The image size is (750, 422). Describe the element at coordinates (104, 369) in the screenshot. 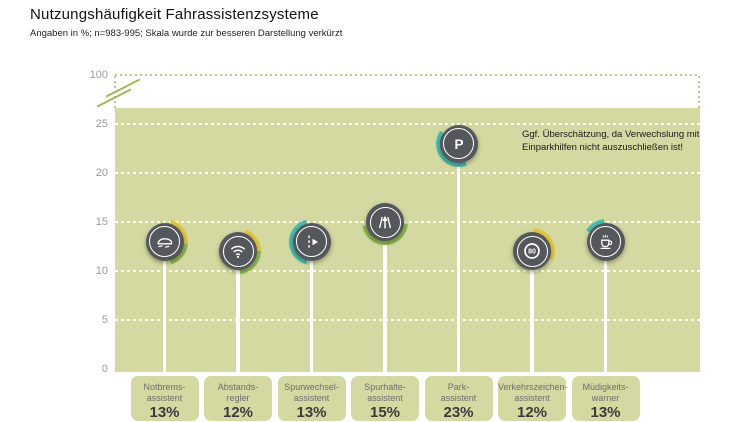

I see `y-axis-tick-label: 0` at that location.